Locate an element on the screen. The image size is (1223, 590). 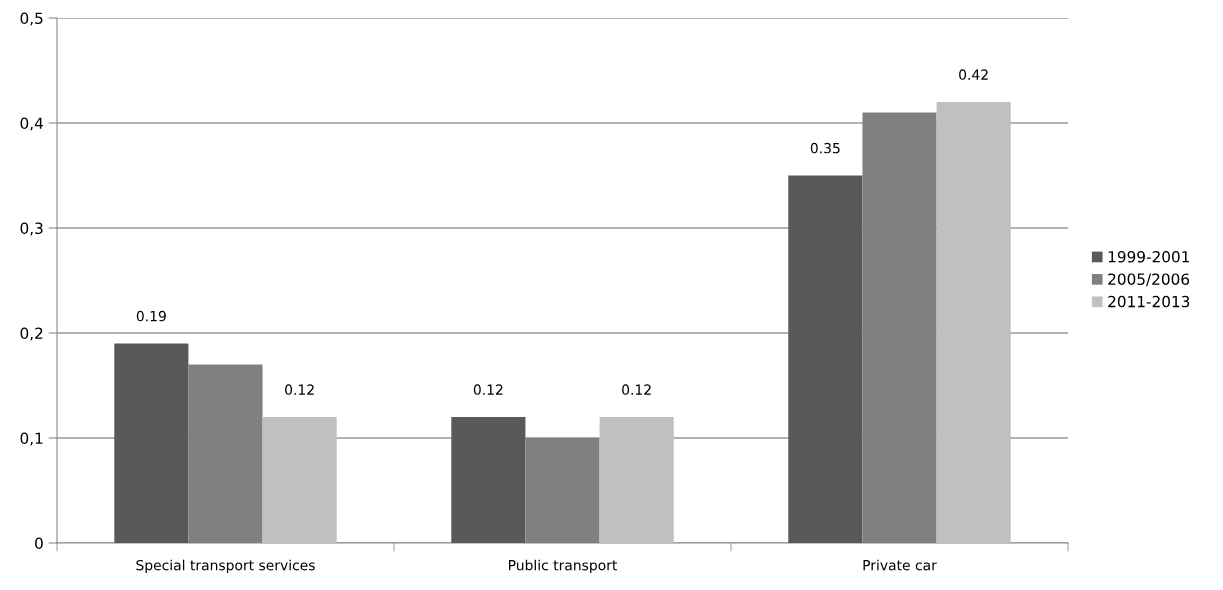
y-tick-label: 0,2 is located at coordinates (31, 334).